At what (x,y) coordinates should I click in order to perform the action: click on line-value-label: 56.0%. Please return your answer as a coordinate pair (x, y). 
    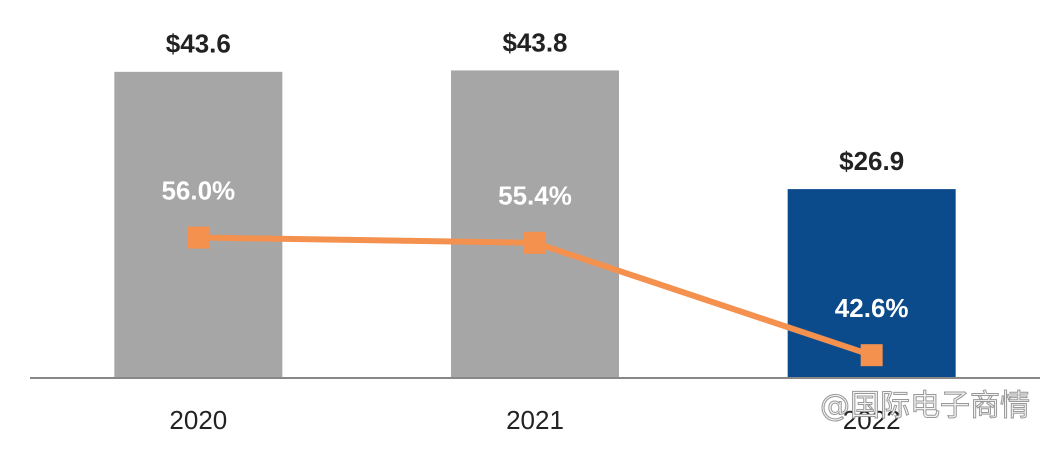
    Looking at the image, I should click on (198, 190).